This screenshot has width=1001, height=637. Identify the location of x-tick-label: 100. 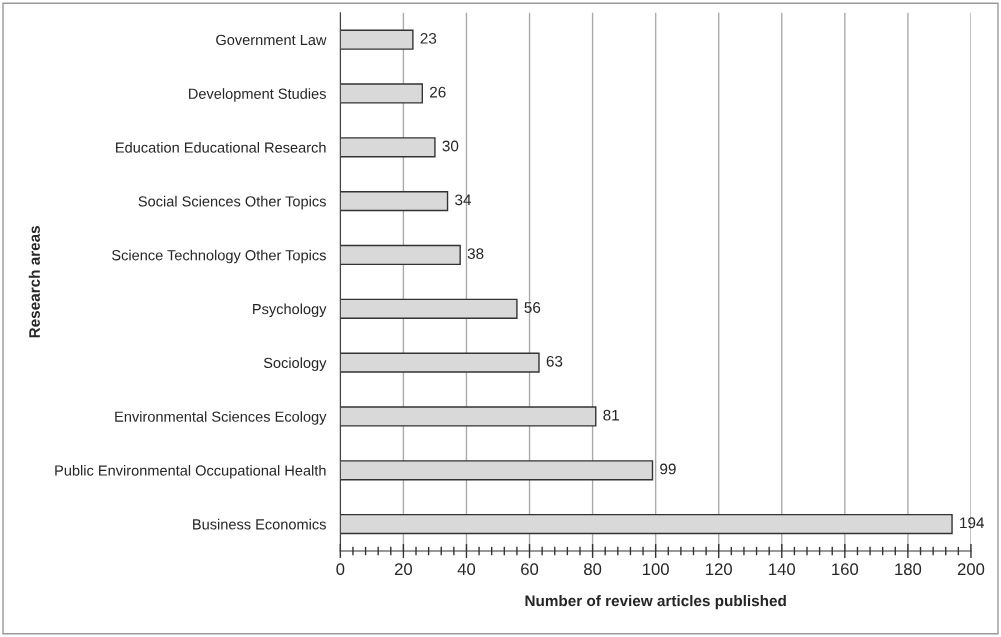
(656, 569).